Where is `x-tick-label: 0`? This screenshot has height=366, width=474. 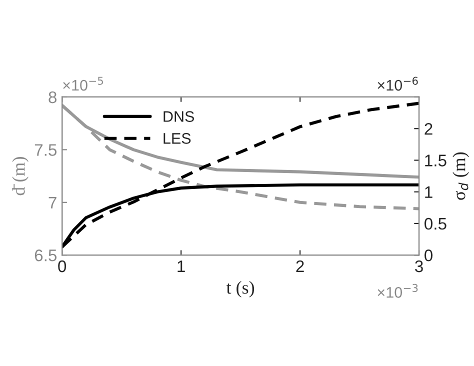 x-tick-label: 0 is located at coordinates (62, 266).